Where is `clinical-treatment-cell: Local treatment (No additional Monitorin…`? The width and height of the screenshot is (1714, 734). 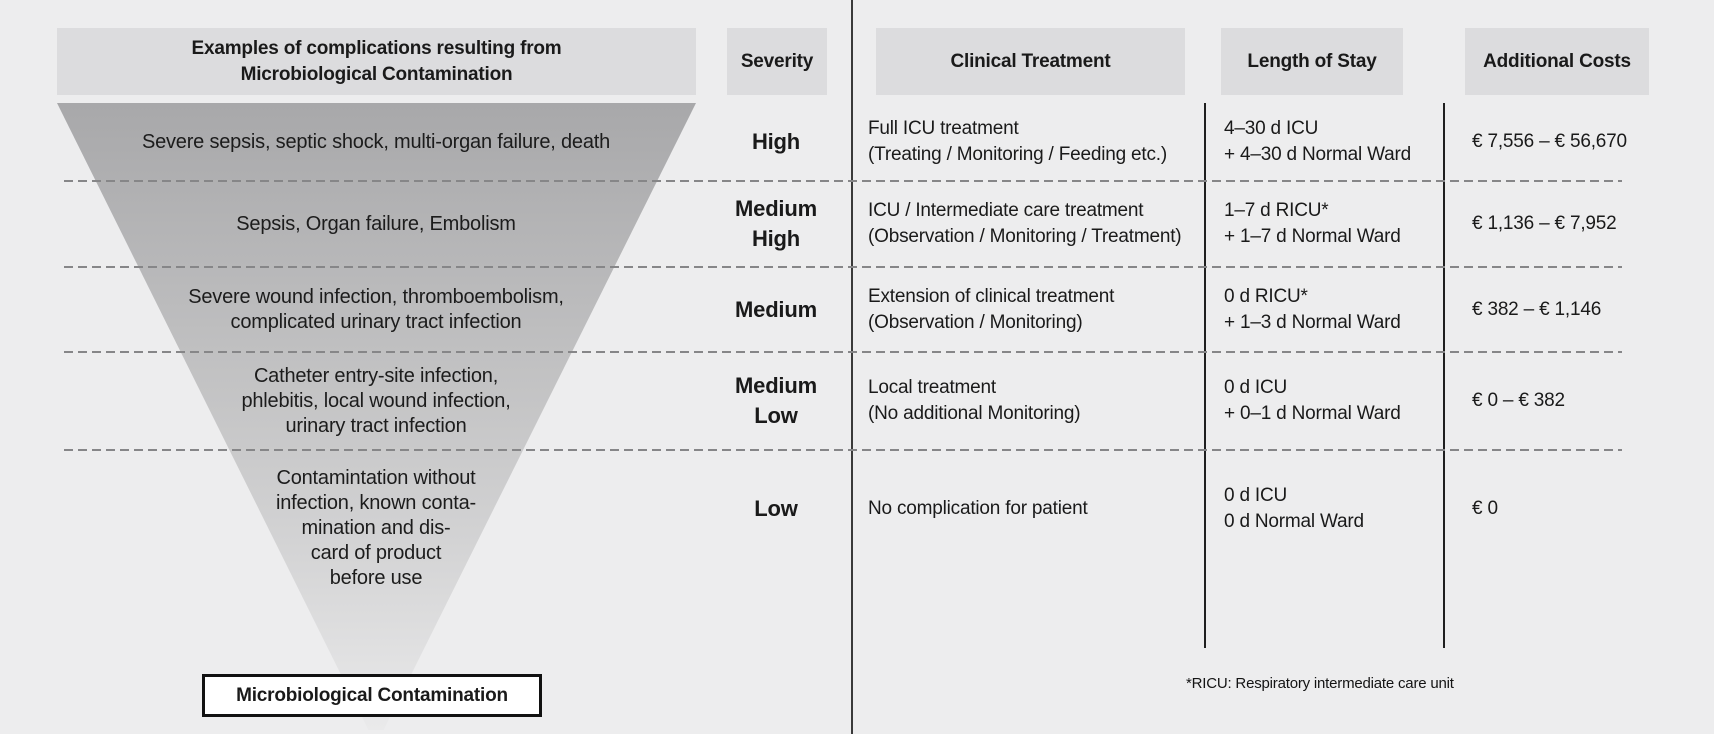 clinical-treatment-cell: Local treatment (No additional Monitorin… is located at coordinates (974, 400).